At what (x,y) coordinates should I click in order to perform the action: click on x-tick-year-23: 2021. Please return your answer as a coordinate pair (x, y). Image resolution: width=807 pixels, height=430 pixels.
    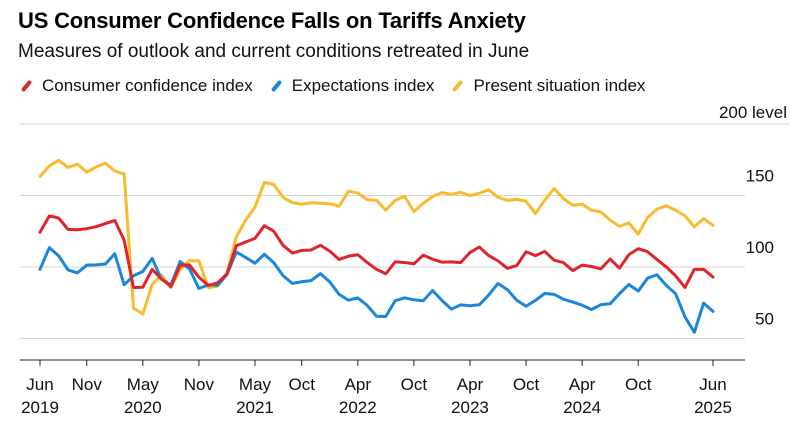
    Looking at the image, I should click on (255, 407).